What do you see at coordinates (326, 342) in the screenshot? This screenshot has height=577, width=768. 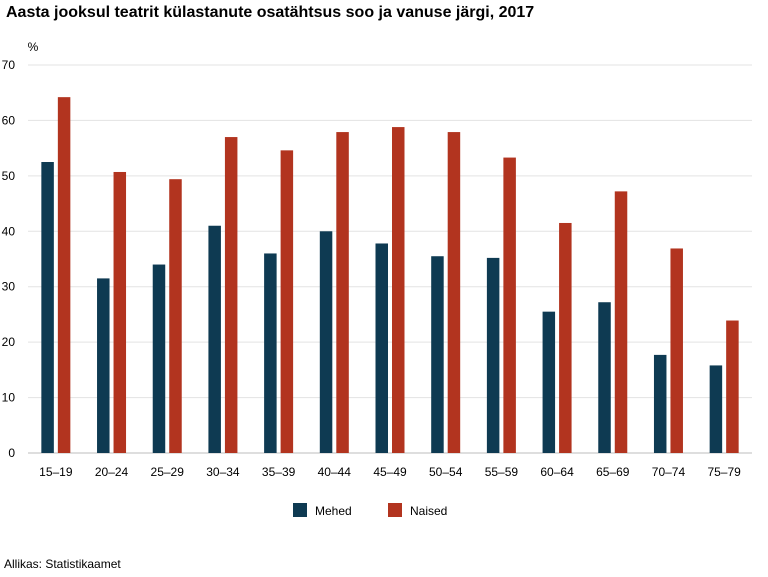 I see `bar-mehed-40–44` at bounding box center [326, 342].